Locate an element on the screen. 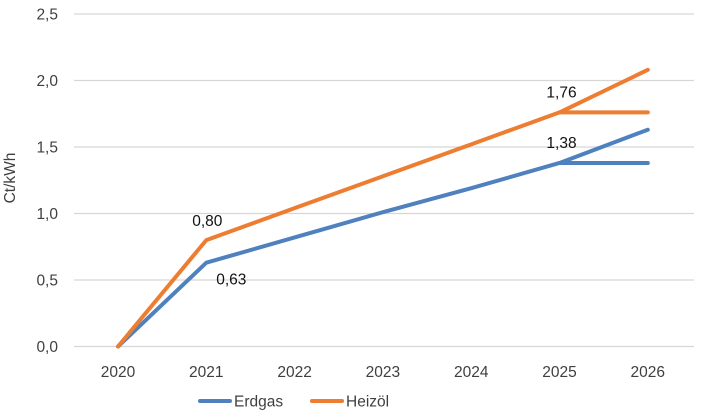 The height and width of the screenshot is (417, 705). y-axis-tick-label: 2,5 is located at coordinates (47, 15).